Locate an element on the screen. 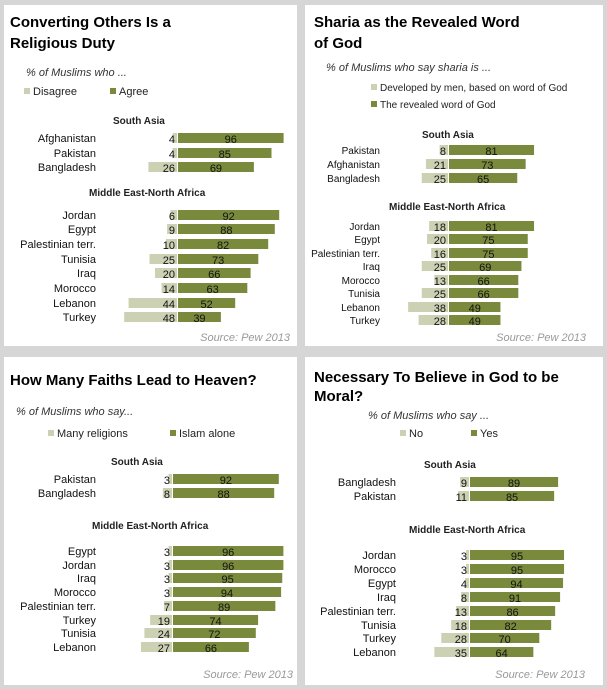  country-label: Bangladesh is located at coordinates (67, 168).